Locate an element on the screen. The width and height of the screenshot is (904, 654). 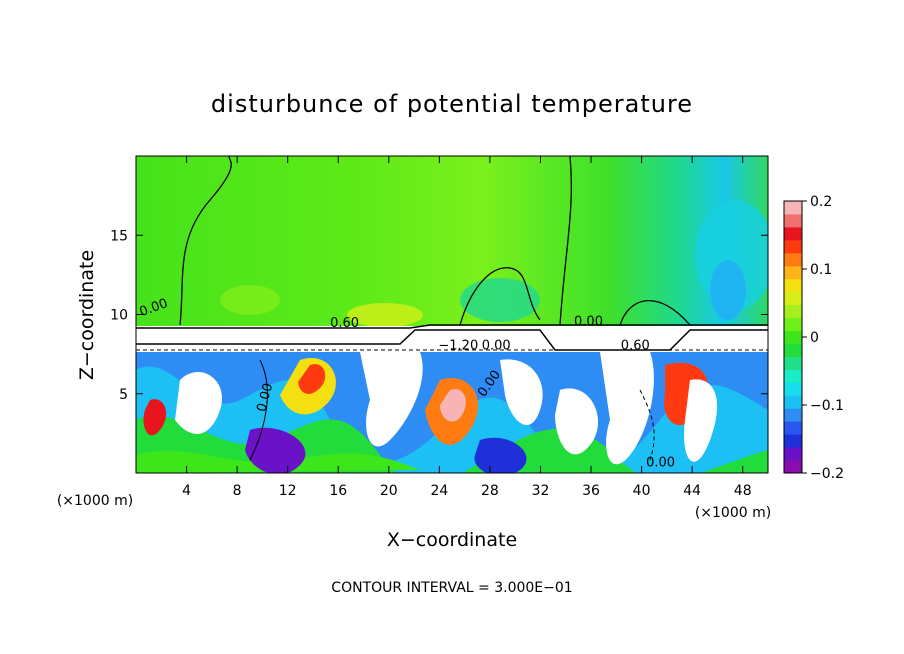
y-tick-label: 10 is located at coordinates (119, 316).